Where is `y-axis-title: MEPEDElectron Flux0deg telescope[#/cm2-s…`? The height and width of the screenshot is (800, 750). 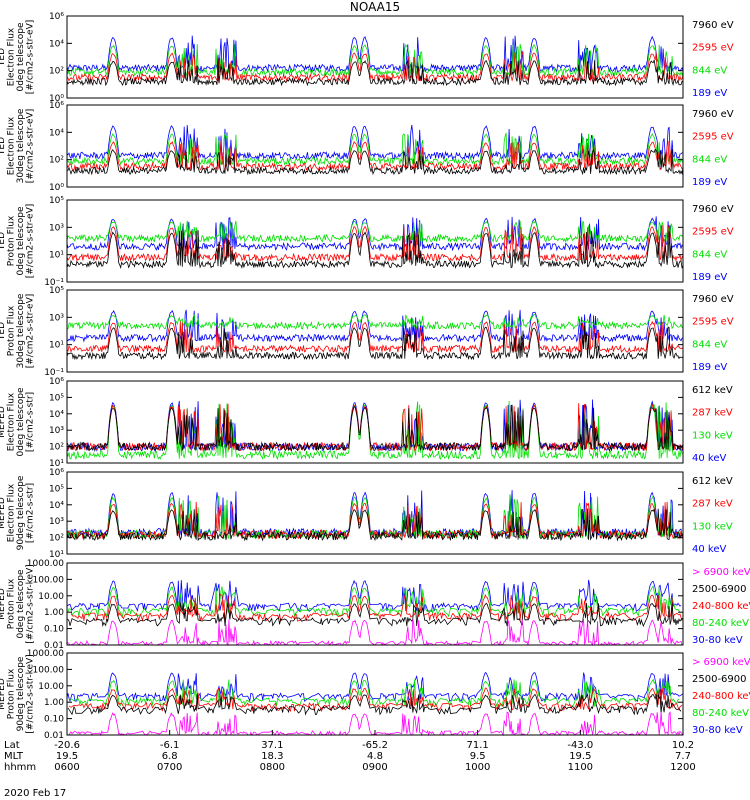
y-axis-title: MEPEDElectron Flux0deg telescope[#/cm2-s… is located at coordinates (18, 422).